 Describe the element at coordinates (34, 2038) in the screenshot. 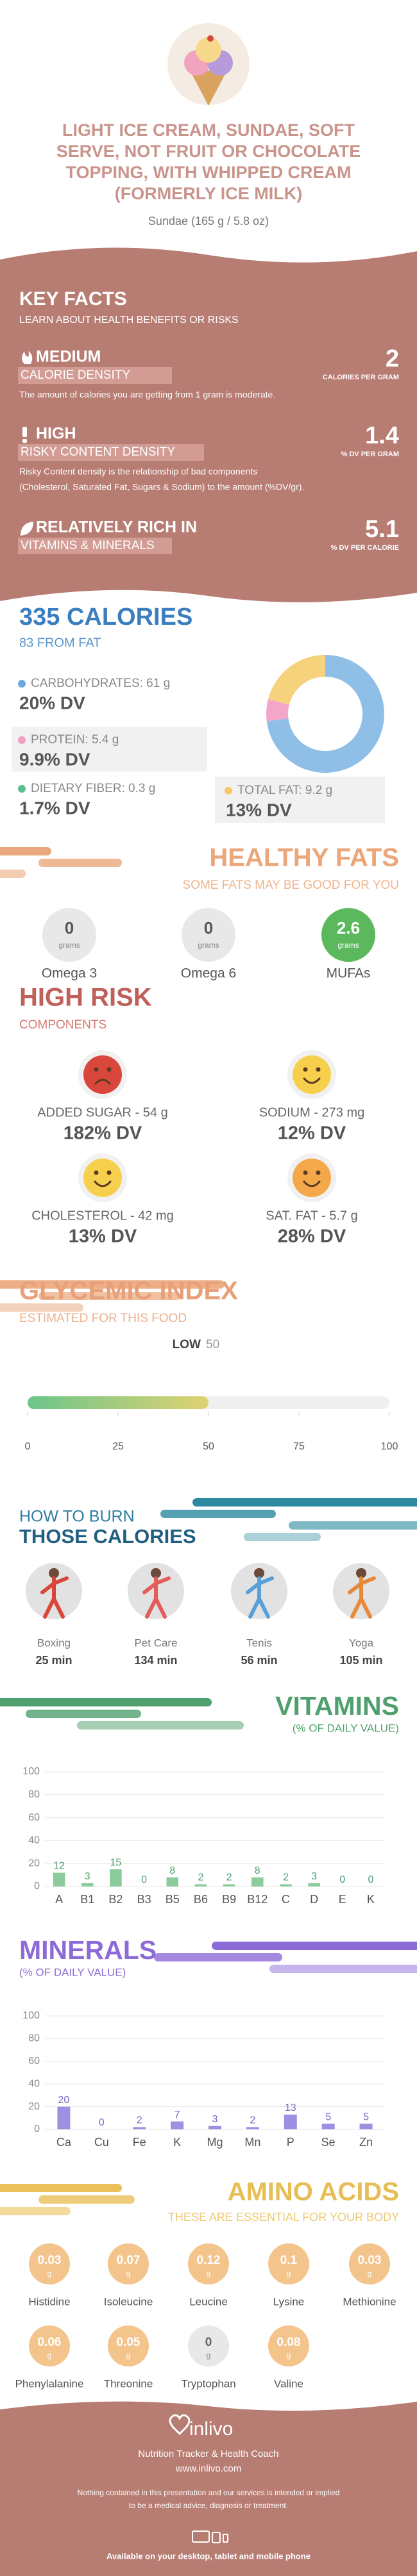

I see `y-tick-label: 80` at that location.